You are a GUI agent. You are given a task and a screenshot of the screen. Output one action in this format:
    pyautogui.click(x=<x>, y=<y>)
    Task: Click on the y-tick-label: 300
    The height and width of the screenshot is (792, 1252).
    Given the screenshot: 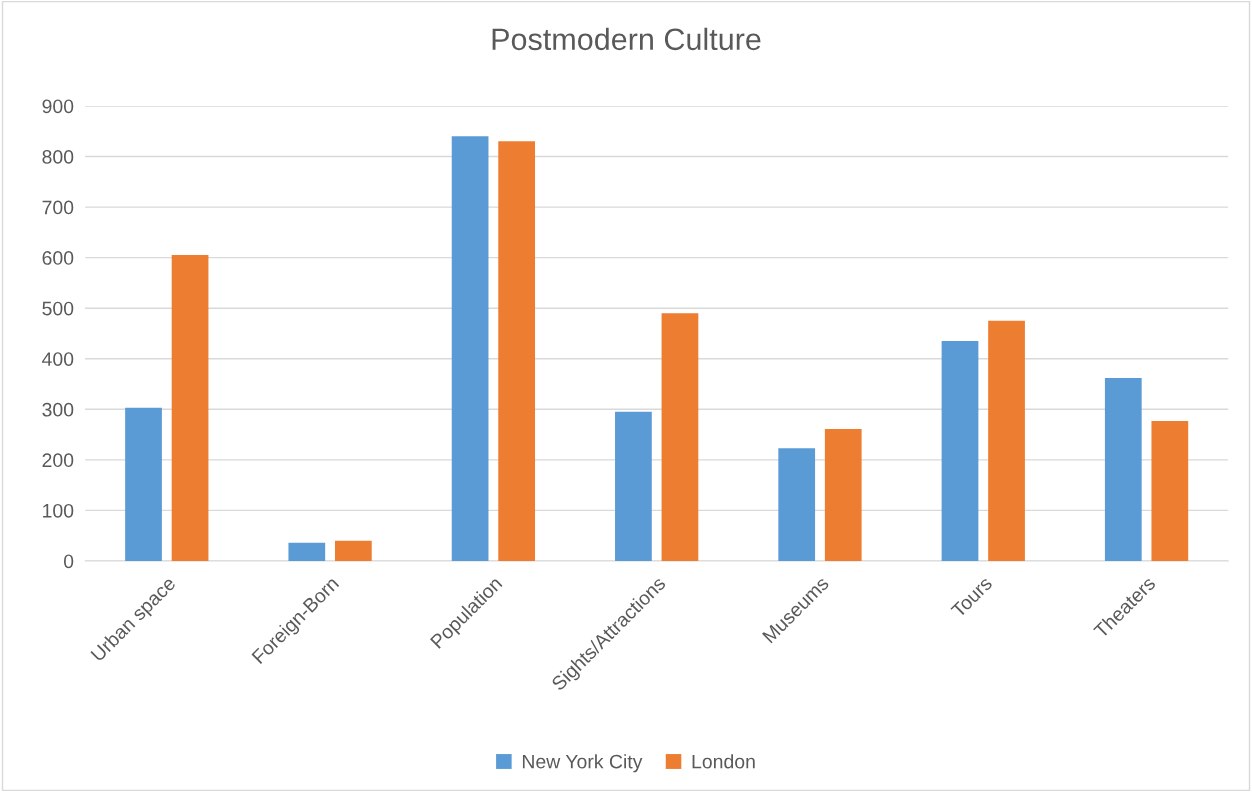 What is the action you would take?
    pyautogui.click(x=58, y=409)
    